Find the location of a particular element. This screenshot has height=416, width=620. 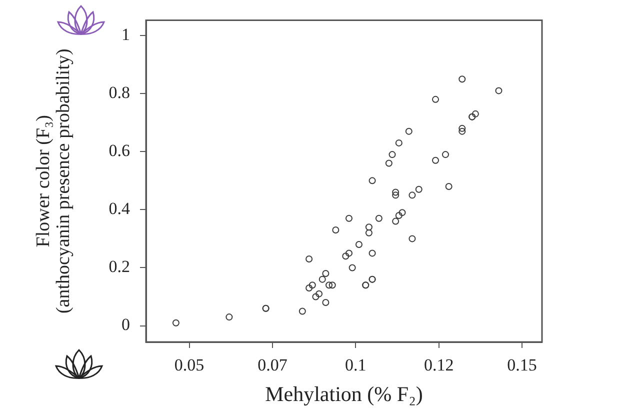

x-tick-label: 0.12 is located at coordinates (439, 365).